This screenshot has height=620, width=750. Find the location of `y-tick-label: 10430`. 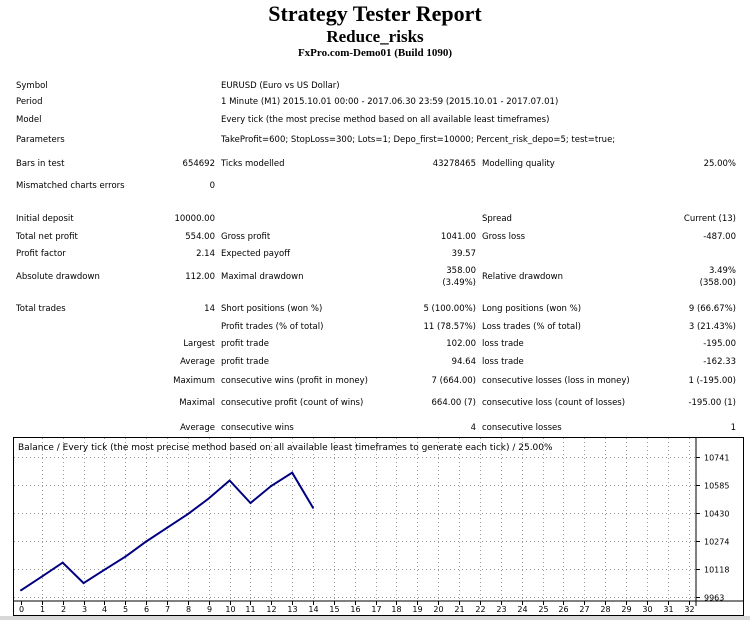

y-tick-label: 10430 is located at coordinates (716, 514).